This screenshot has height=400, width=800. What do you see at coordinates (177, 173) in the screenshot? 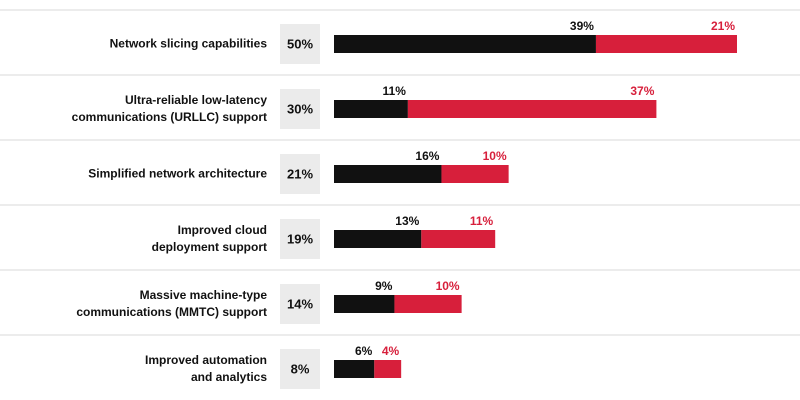
I see `category-label: Simplified network architecture` at bounding box center [177, 173].